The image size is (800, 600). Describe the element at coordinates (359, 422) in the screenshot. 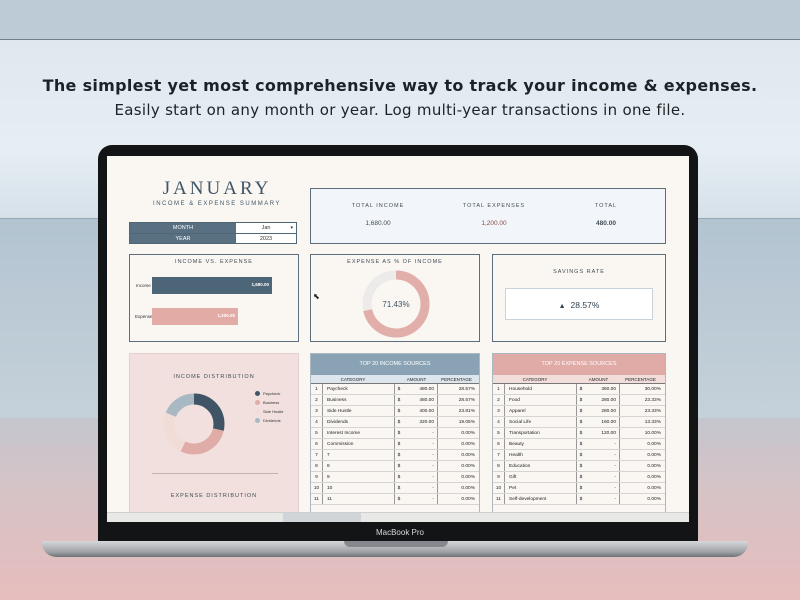

I see `row-category: Dividends` at that location.